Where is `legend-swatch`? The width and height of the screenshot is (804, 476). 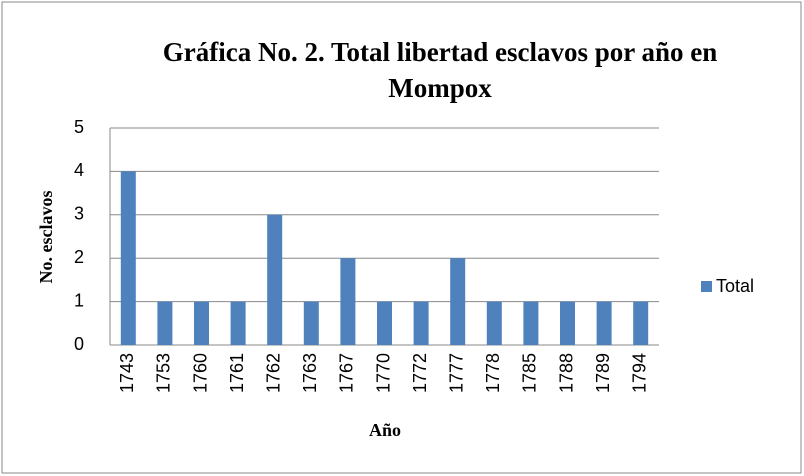
legend-swatch is located at coordinates (706, 286).